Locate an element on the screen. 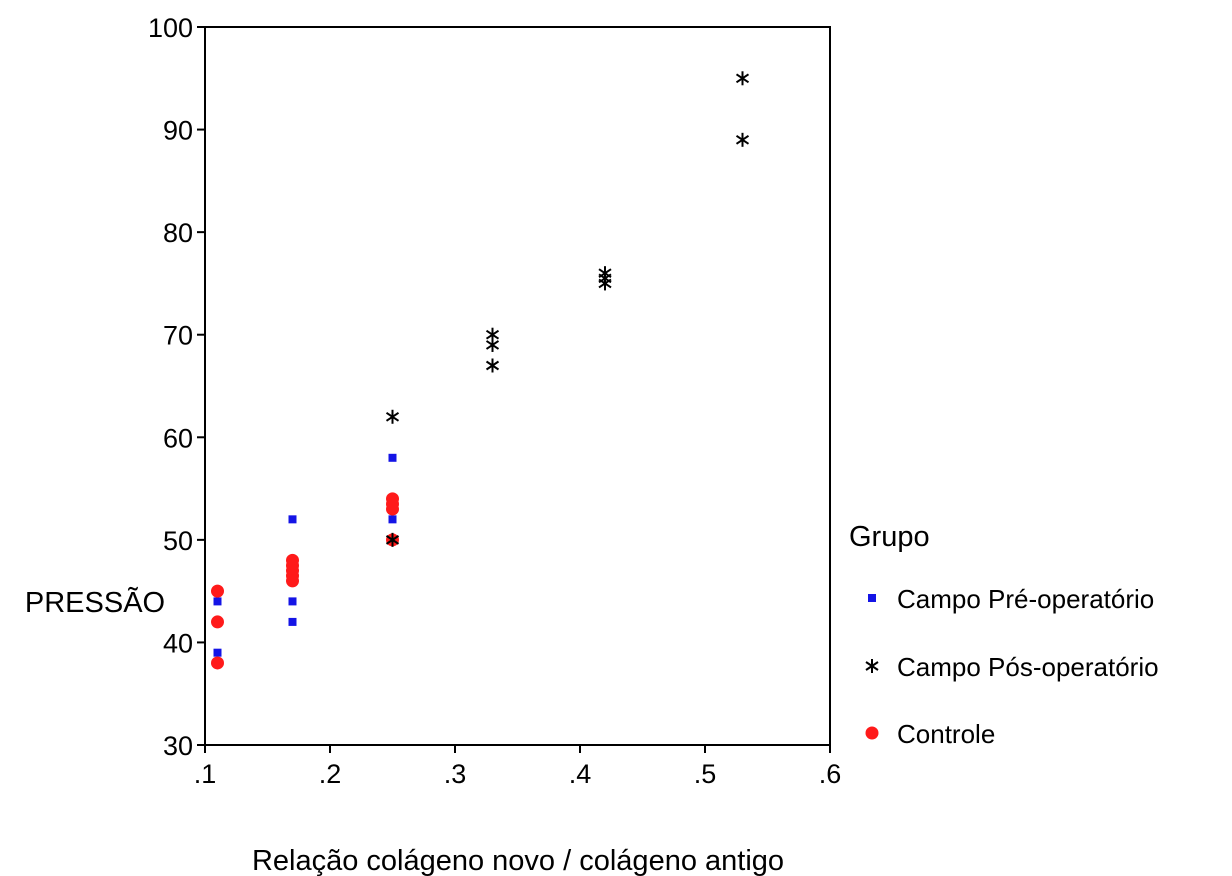  y-tick-label: 70 is located at coordinates (178, 336).